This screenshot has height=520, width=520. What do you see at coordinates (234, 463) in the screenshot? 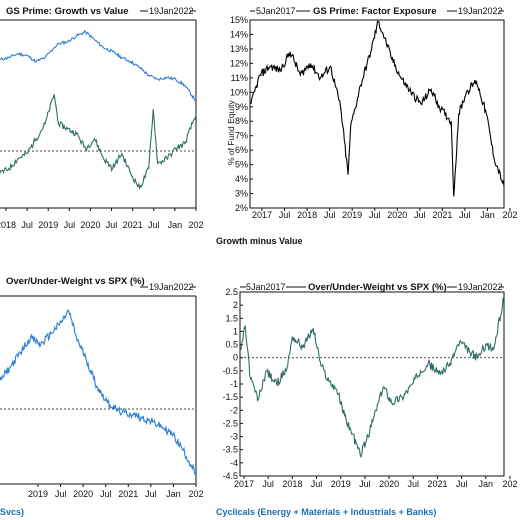
I see `y-tick-label: -4` at bounding box center [234, 463].